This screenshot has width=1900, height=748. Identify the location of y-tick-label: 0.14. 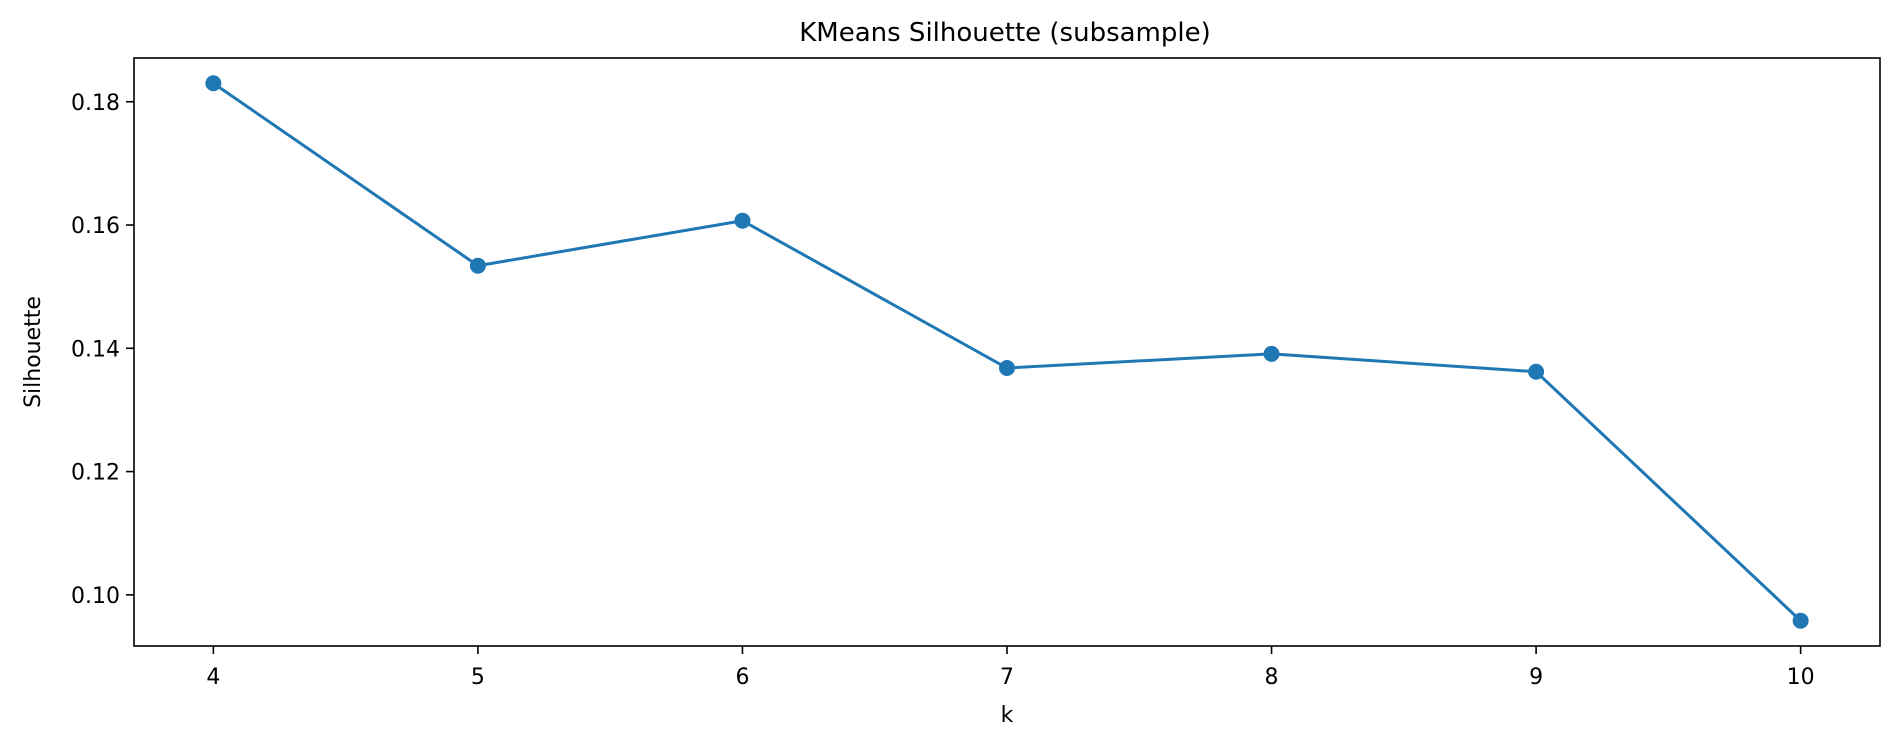
(95, 349).